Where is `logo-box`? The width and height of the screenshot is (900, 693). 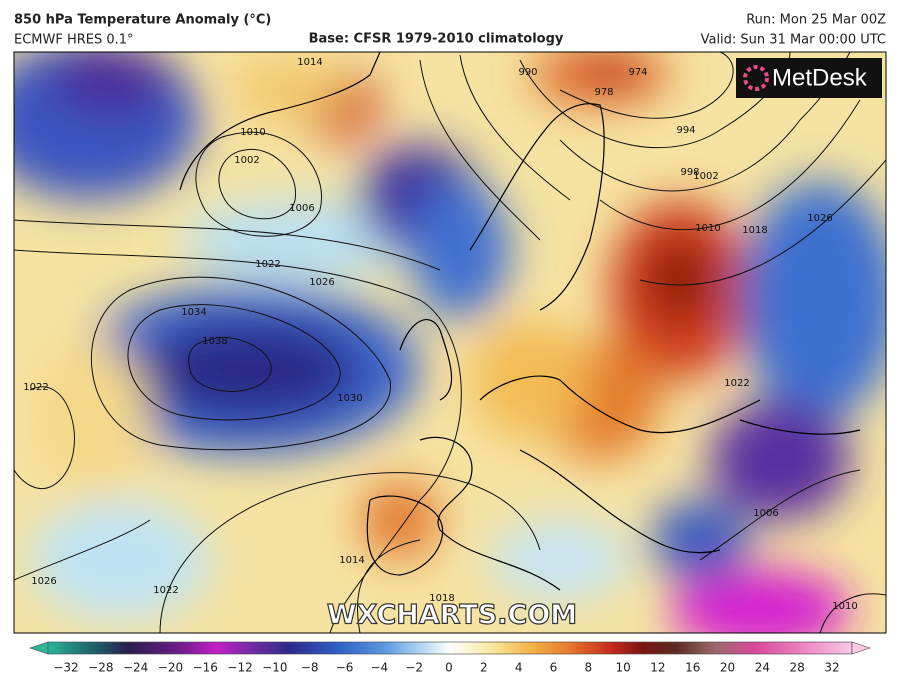
logo-box is located at coordinates (809, 78).